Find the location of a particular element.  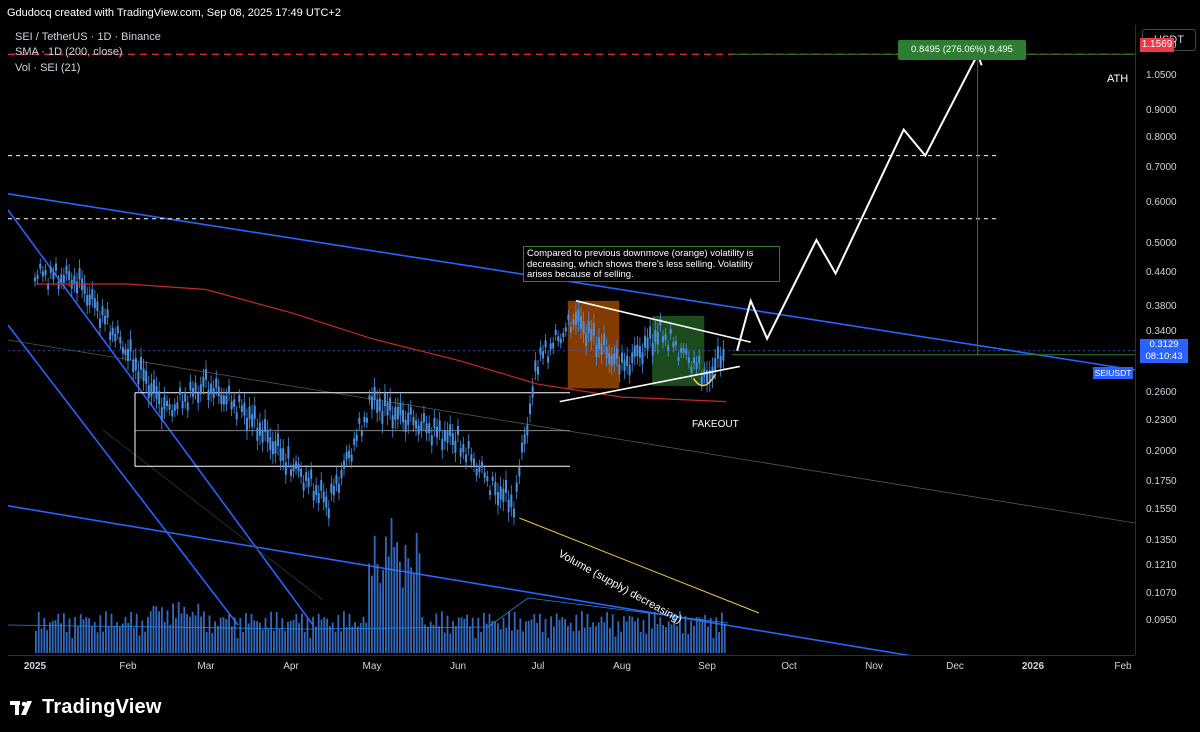

volume-indicator-line: Vol · SEI (21) is located at coordinates (48, 68).